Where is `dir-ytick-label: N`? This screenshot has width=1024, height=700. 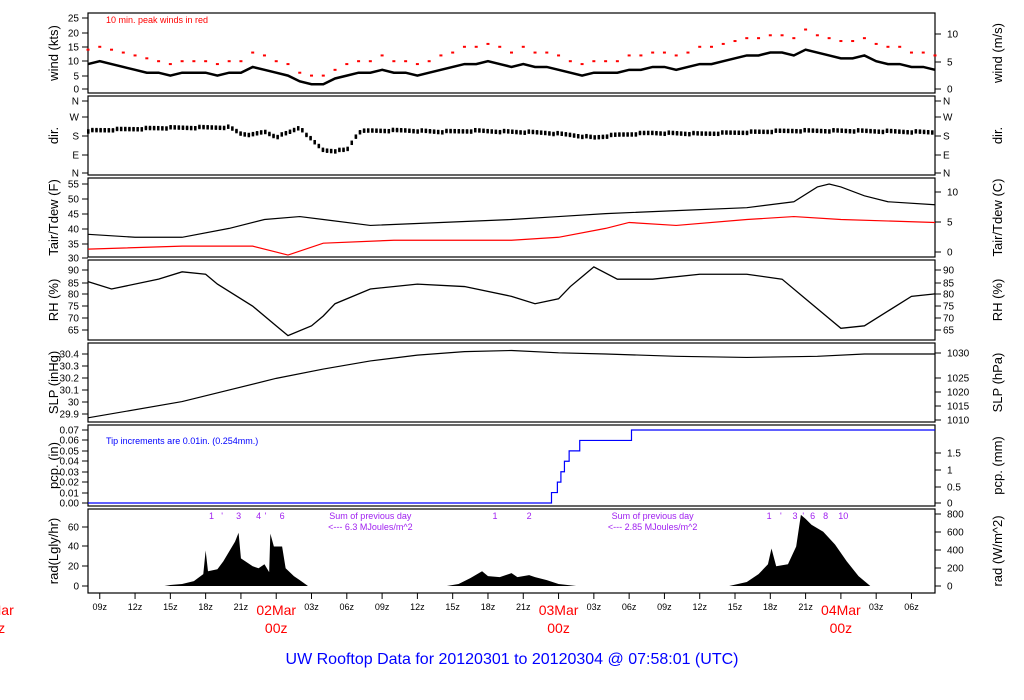 dir-ytick-label: N is located at coordinates (75, 174).